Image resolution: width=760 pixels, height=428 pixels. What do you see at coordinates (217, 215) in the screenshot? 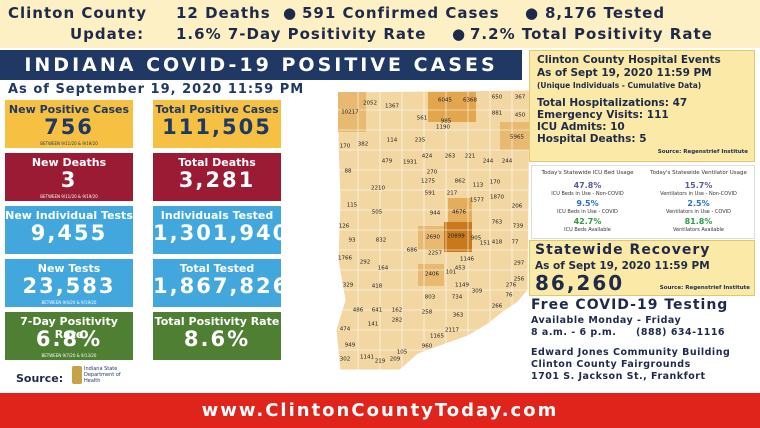
I see `stat-label: Individuals Tested` at bounding box center [217, 215].